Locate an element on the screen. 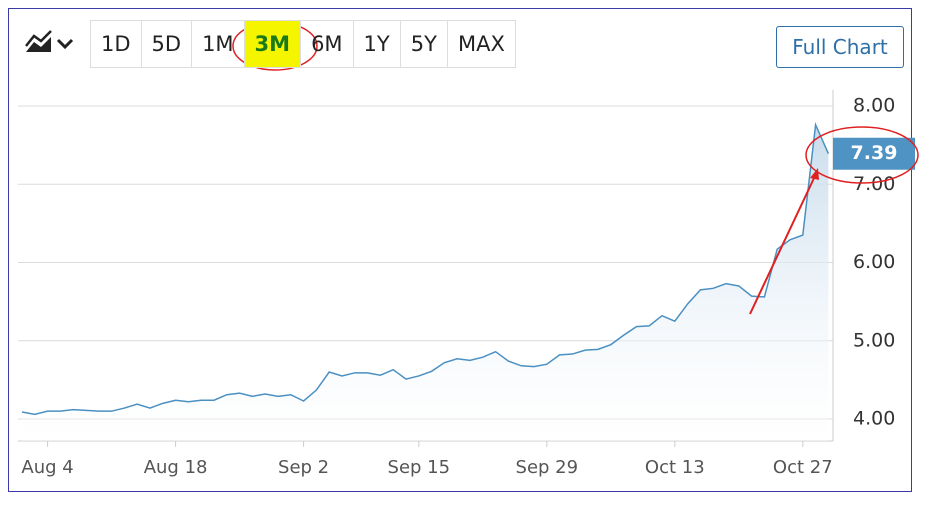  x-tick-label: Sep 15 is located at coordinates (419, 467).